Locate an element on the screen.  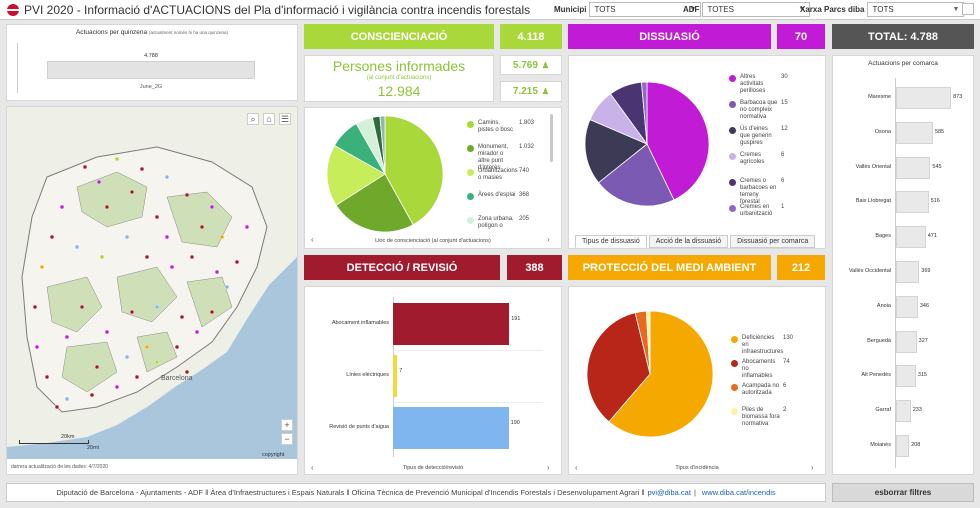
filter-xarxa-select: TOTS ▼ is located at coordinates (916, 9).